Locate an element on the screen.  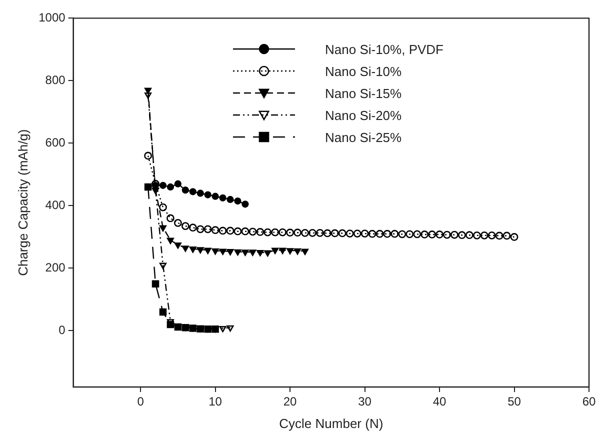
x-axis-title: Cycle Number (N) is located at coordinates (331, 423).